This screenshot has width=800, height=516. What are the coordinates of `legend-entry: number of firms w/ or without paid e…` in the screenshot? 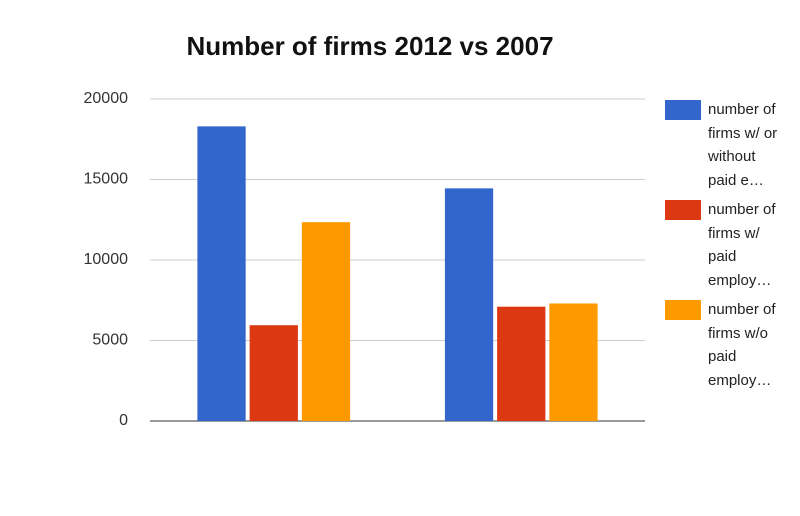 It's located at (726, 145).